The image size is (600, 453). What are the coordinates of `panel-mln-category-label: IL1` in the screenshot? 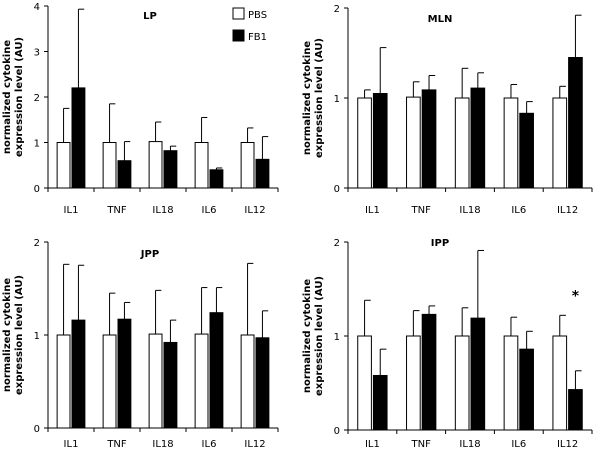 It's located at (372, 210).